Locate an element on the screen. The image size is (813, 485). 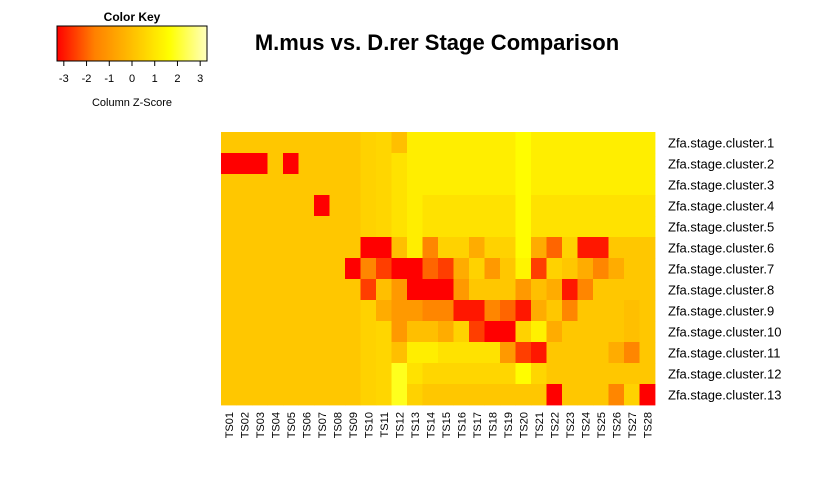
column-label: TS02 is located at coordinates (245, 425).